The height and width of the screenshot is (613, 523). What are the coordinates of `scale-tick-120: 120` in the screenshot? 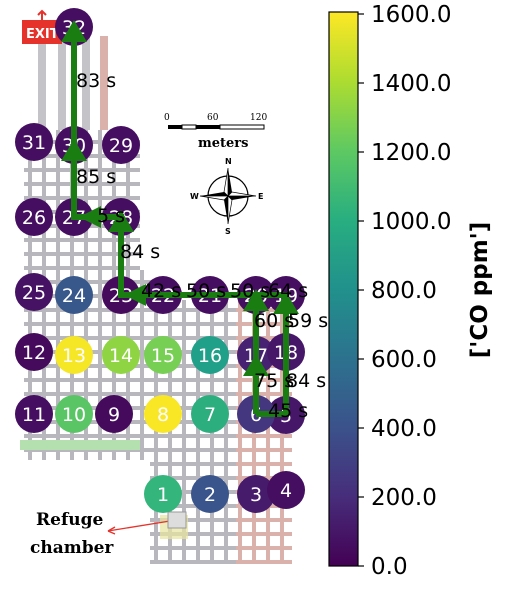 It's located at (258, 118).